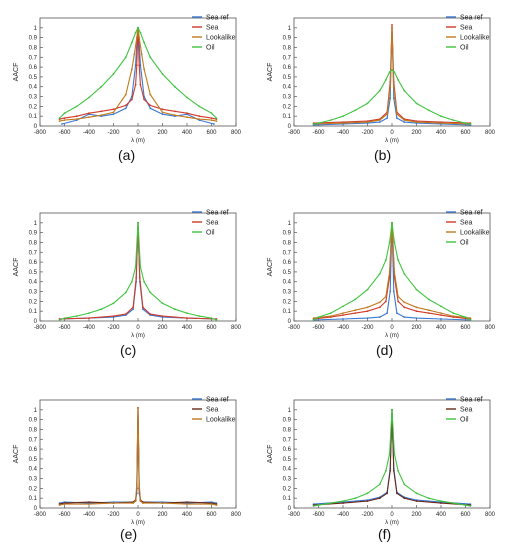  I want to click on legend: Sea ref Sea Lookalike, so click(214, 410).